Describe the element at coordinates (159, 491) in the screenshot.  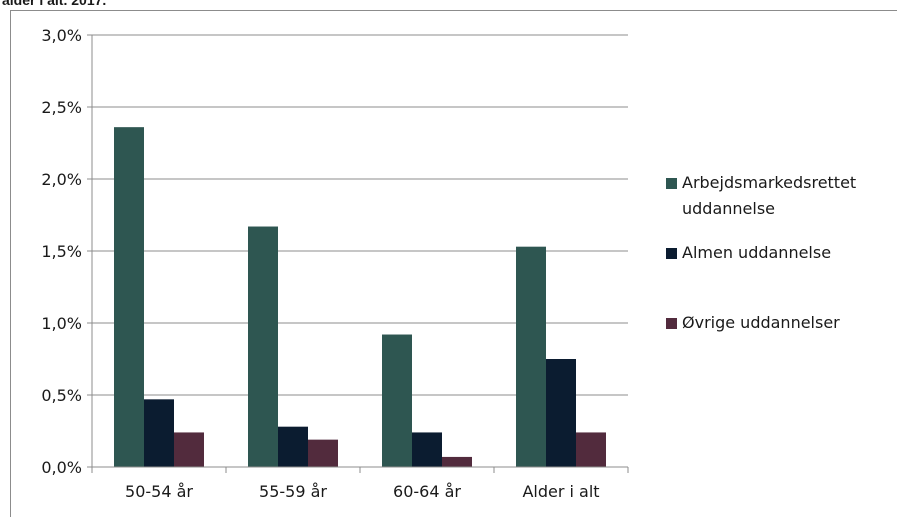
I see `x-tick-label: 50-54 år` at that location.